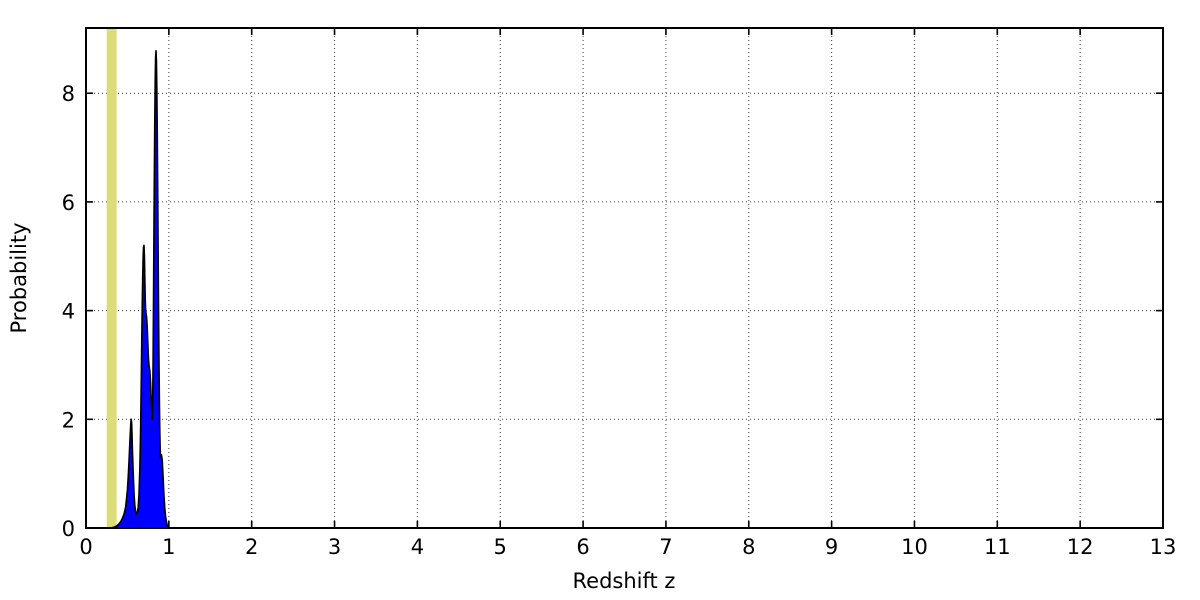 The width and height of the screenshot is (1200, 600). I want to click on x-tick-label: 12, so click(1080, 547).